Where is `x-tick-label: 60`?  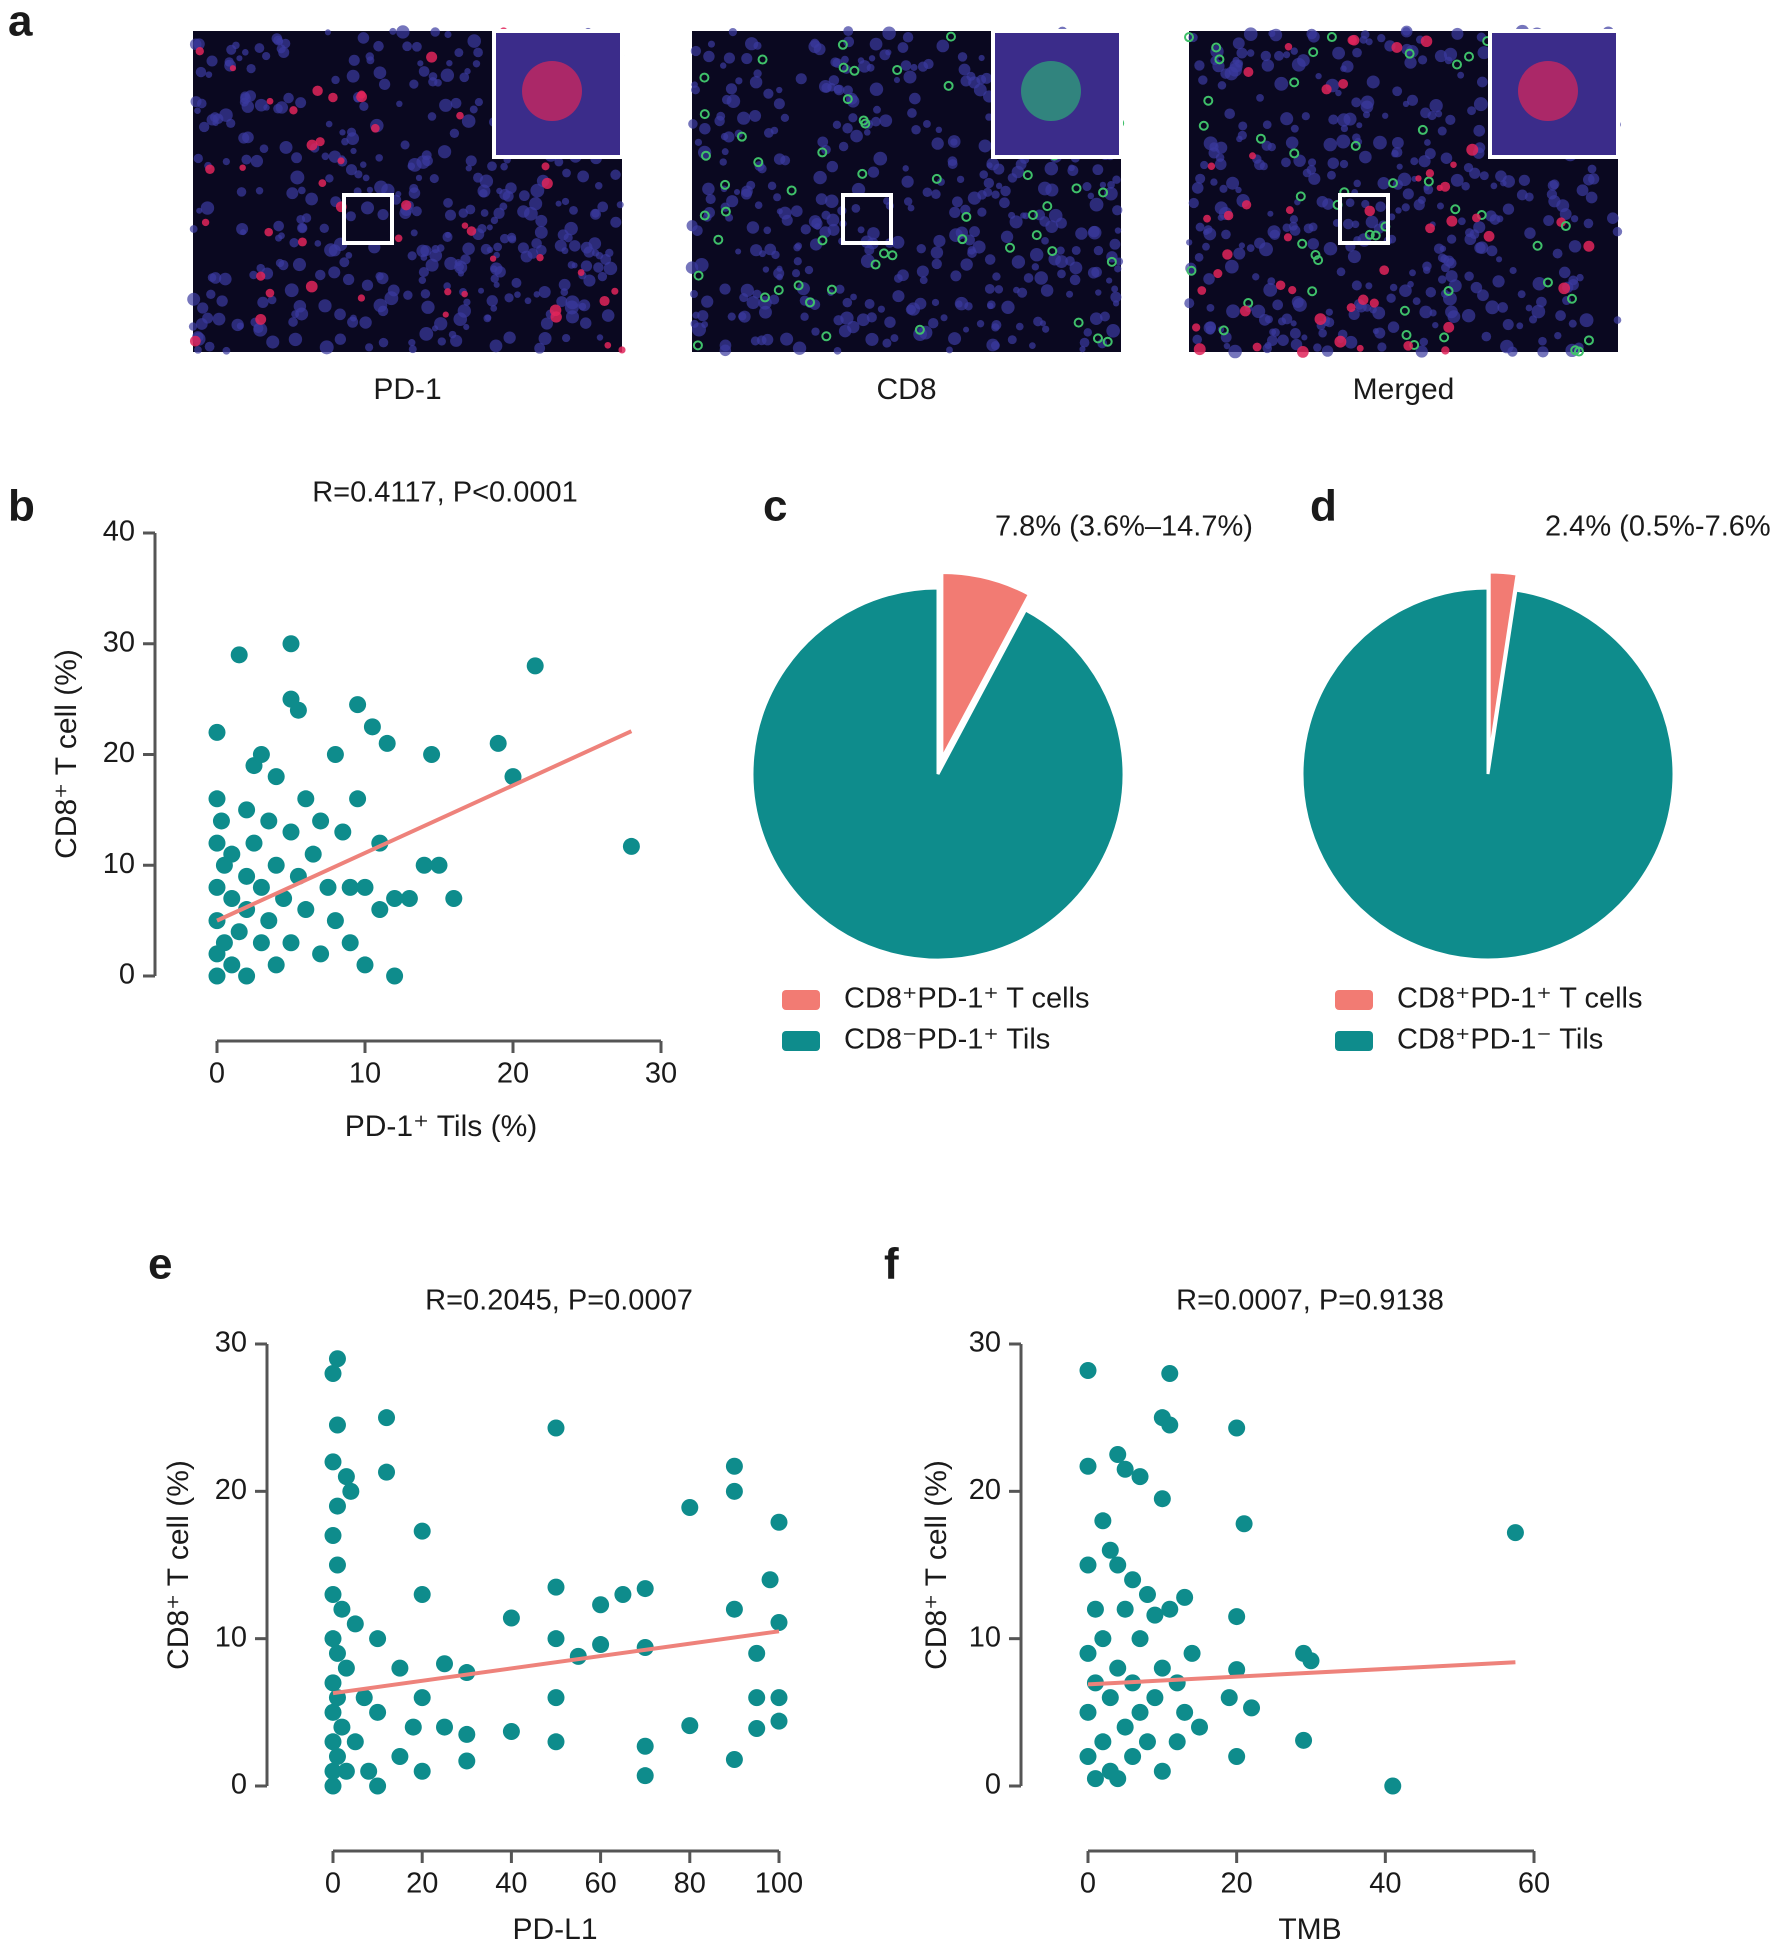
x-tick-label: 60 is located at coordinates (600, 1884).